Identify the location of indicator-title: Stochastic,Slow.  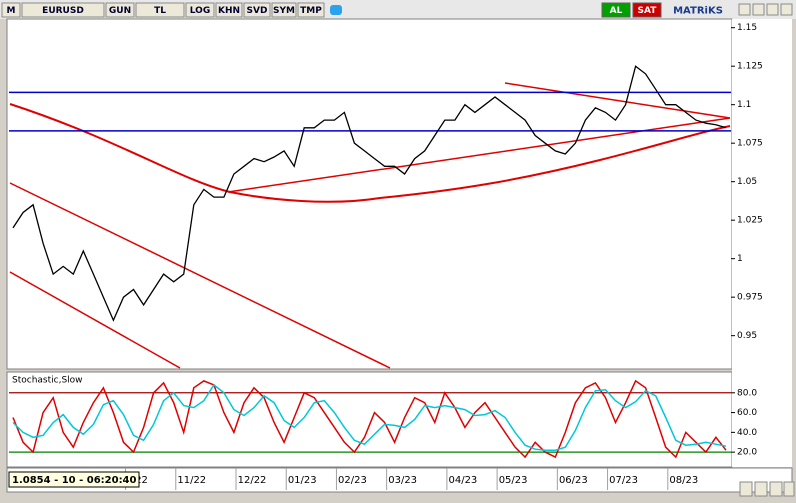
(47, 381).